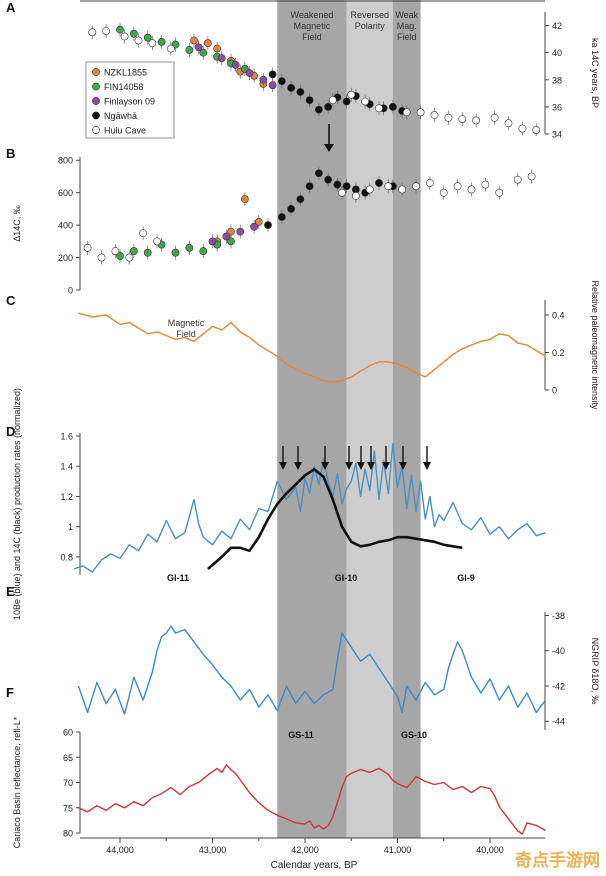 This screenshot has height=876, width=606. I want to click on y-tick-label-4: 800, so click(65, 161).